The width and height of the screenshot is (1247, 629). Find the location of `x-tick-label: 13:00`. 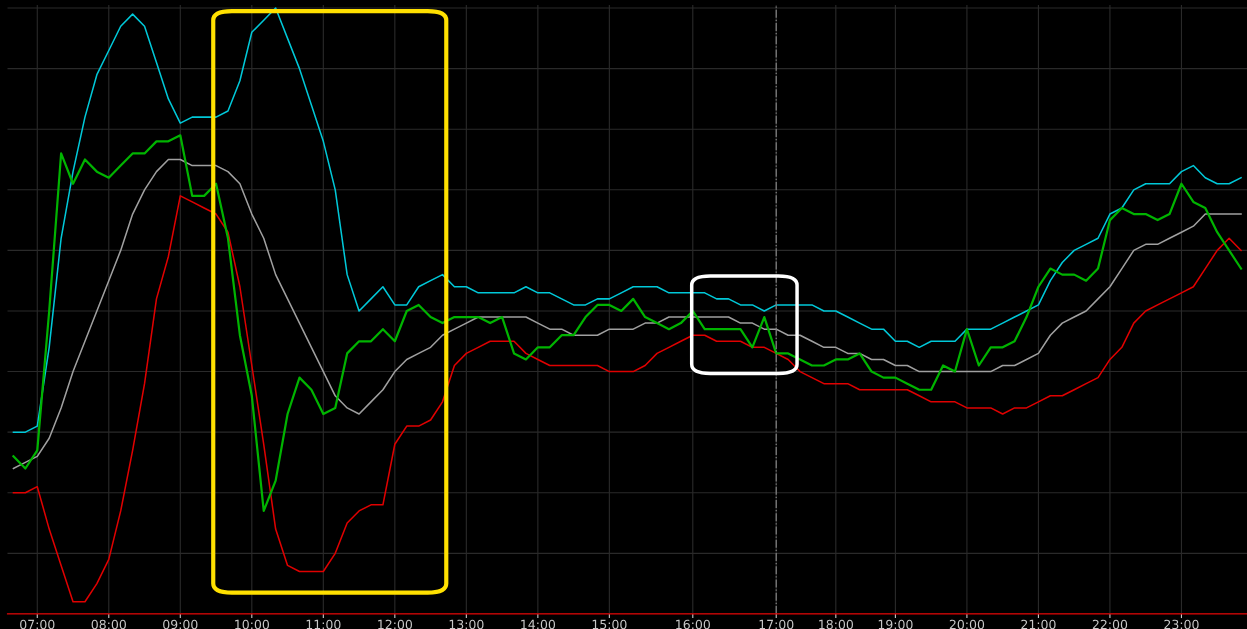

x-tick-label: 13:00 is located at coordinates (466, 624).